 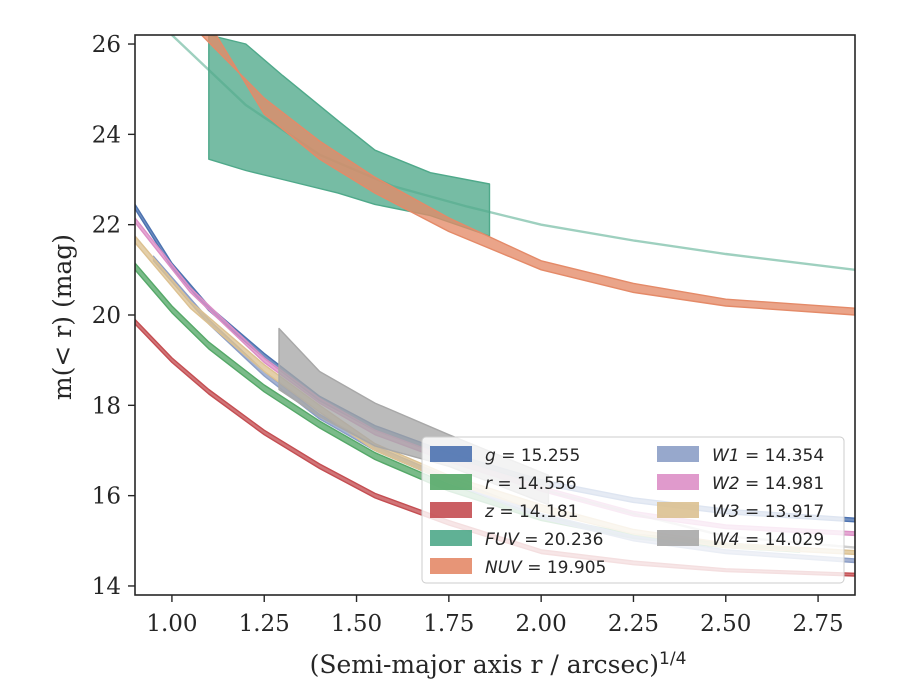 What do you see at coordinates (531, 512) in the screenshot?
I see `legend-label-z: z = 14.181` at bounding box center [531, 512].